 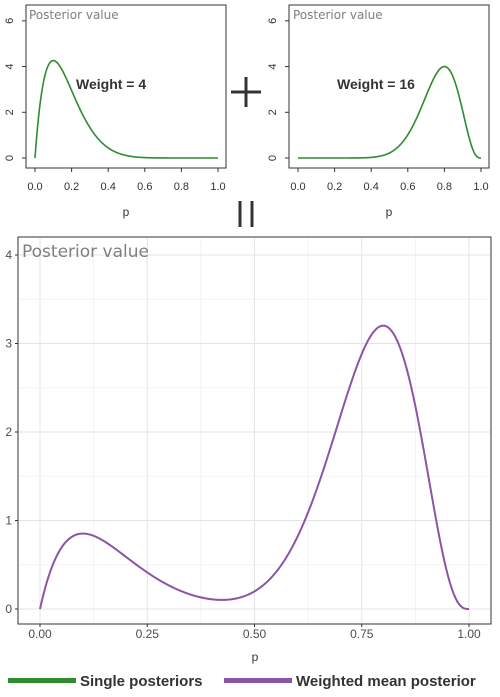 I want to click on x-tick-label: 1.00, so click(x=469, y=634).